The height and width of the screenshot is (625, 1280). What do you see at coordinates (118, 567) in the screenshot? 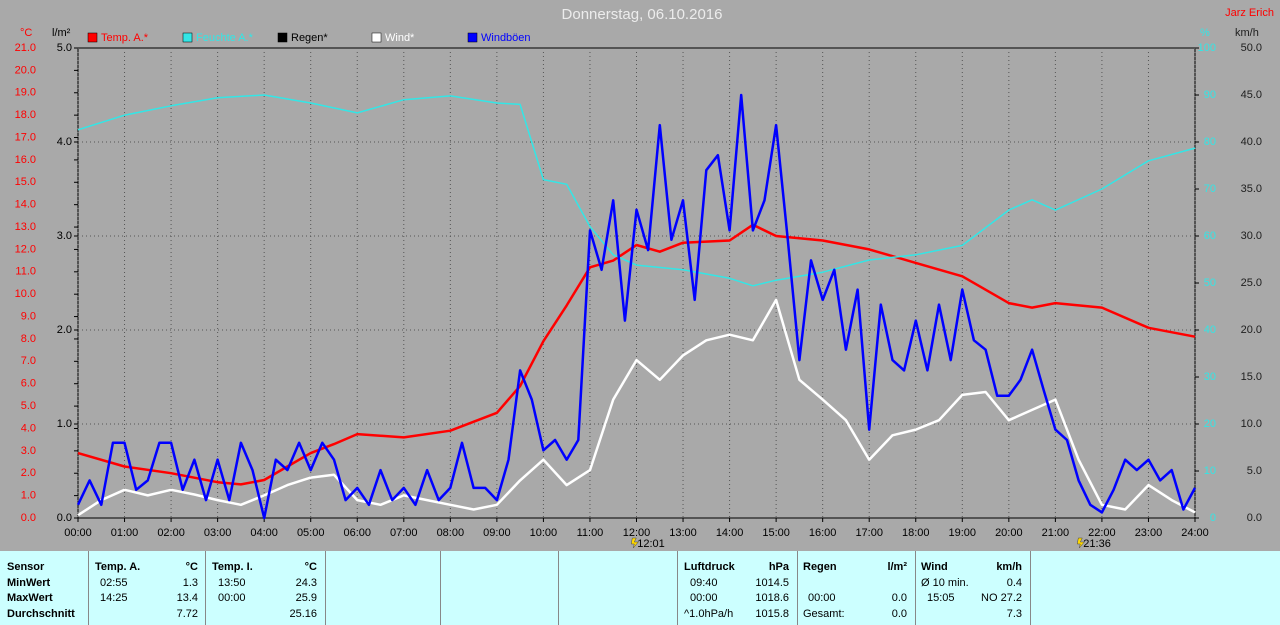
I see `header: Temp. A.` at bounding box center [118, 567].